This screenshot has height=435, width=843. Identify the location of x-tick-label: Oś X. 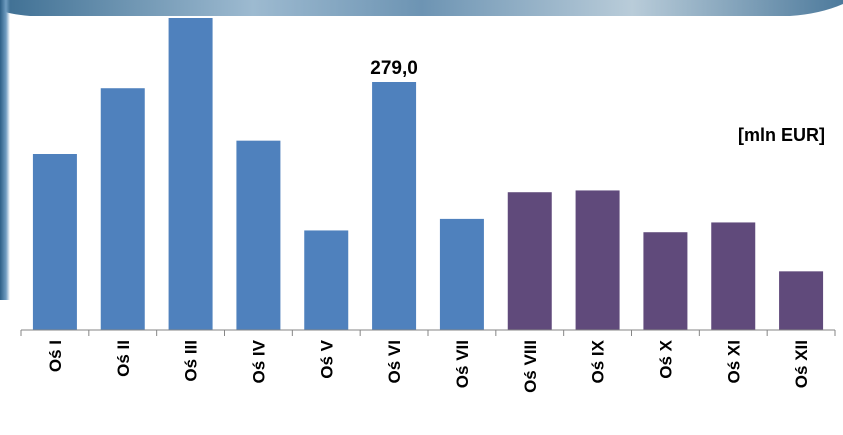
(665, 358).